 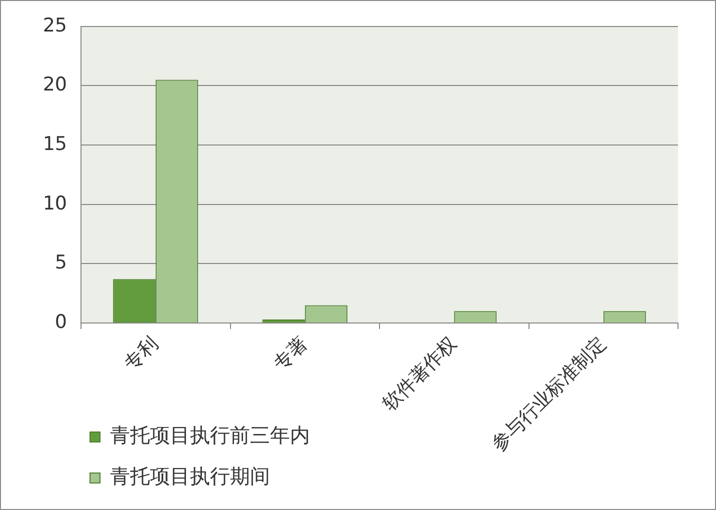 What do you see at coordinates (210, 435) in the screenshot?
I see `legend-label: 青托项目执行前三年内` at bounding box center [210, 435].